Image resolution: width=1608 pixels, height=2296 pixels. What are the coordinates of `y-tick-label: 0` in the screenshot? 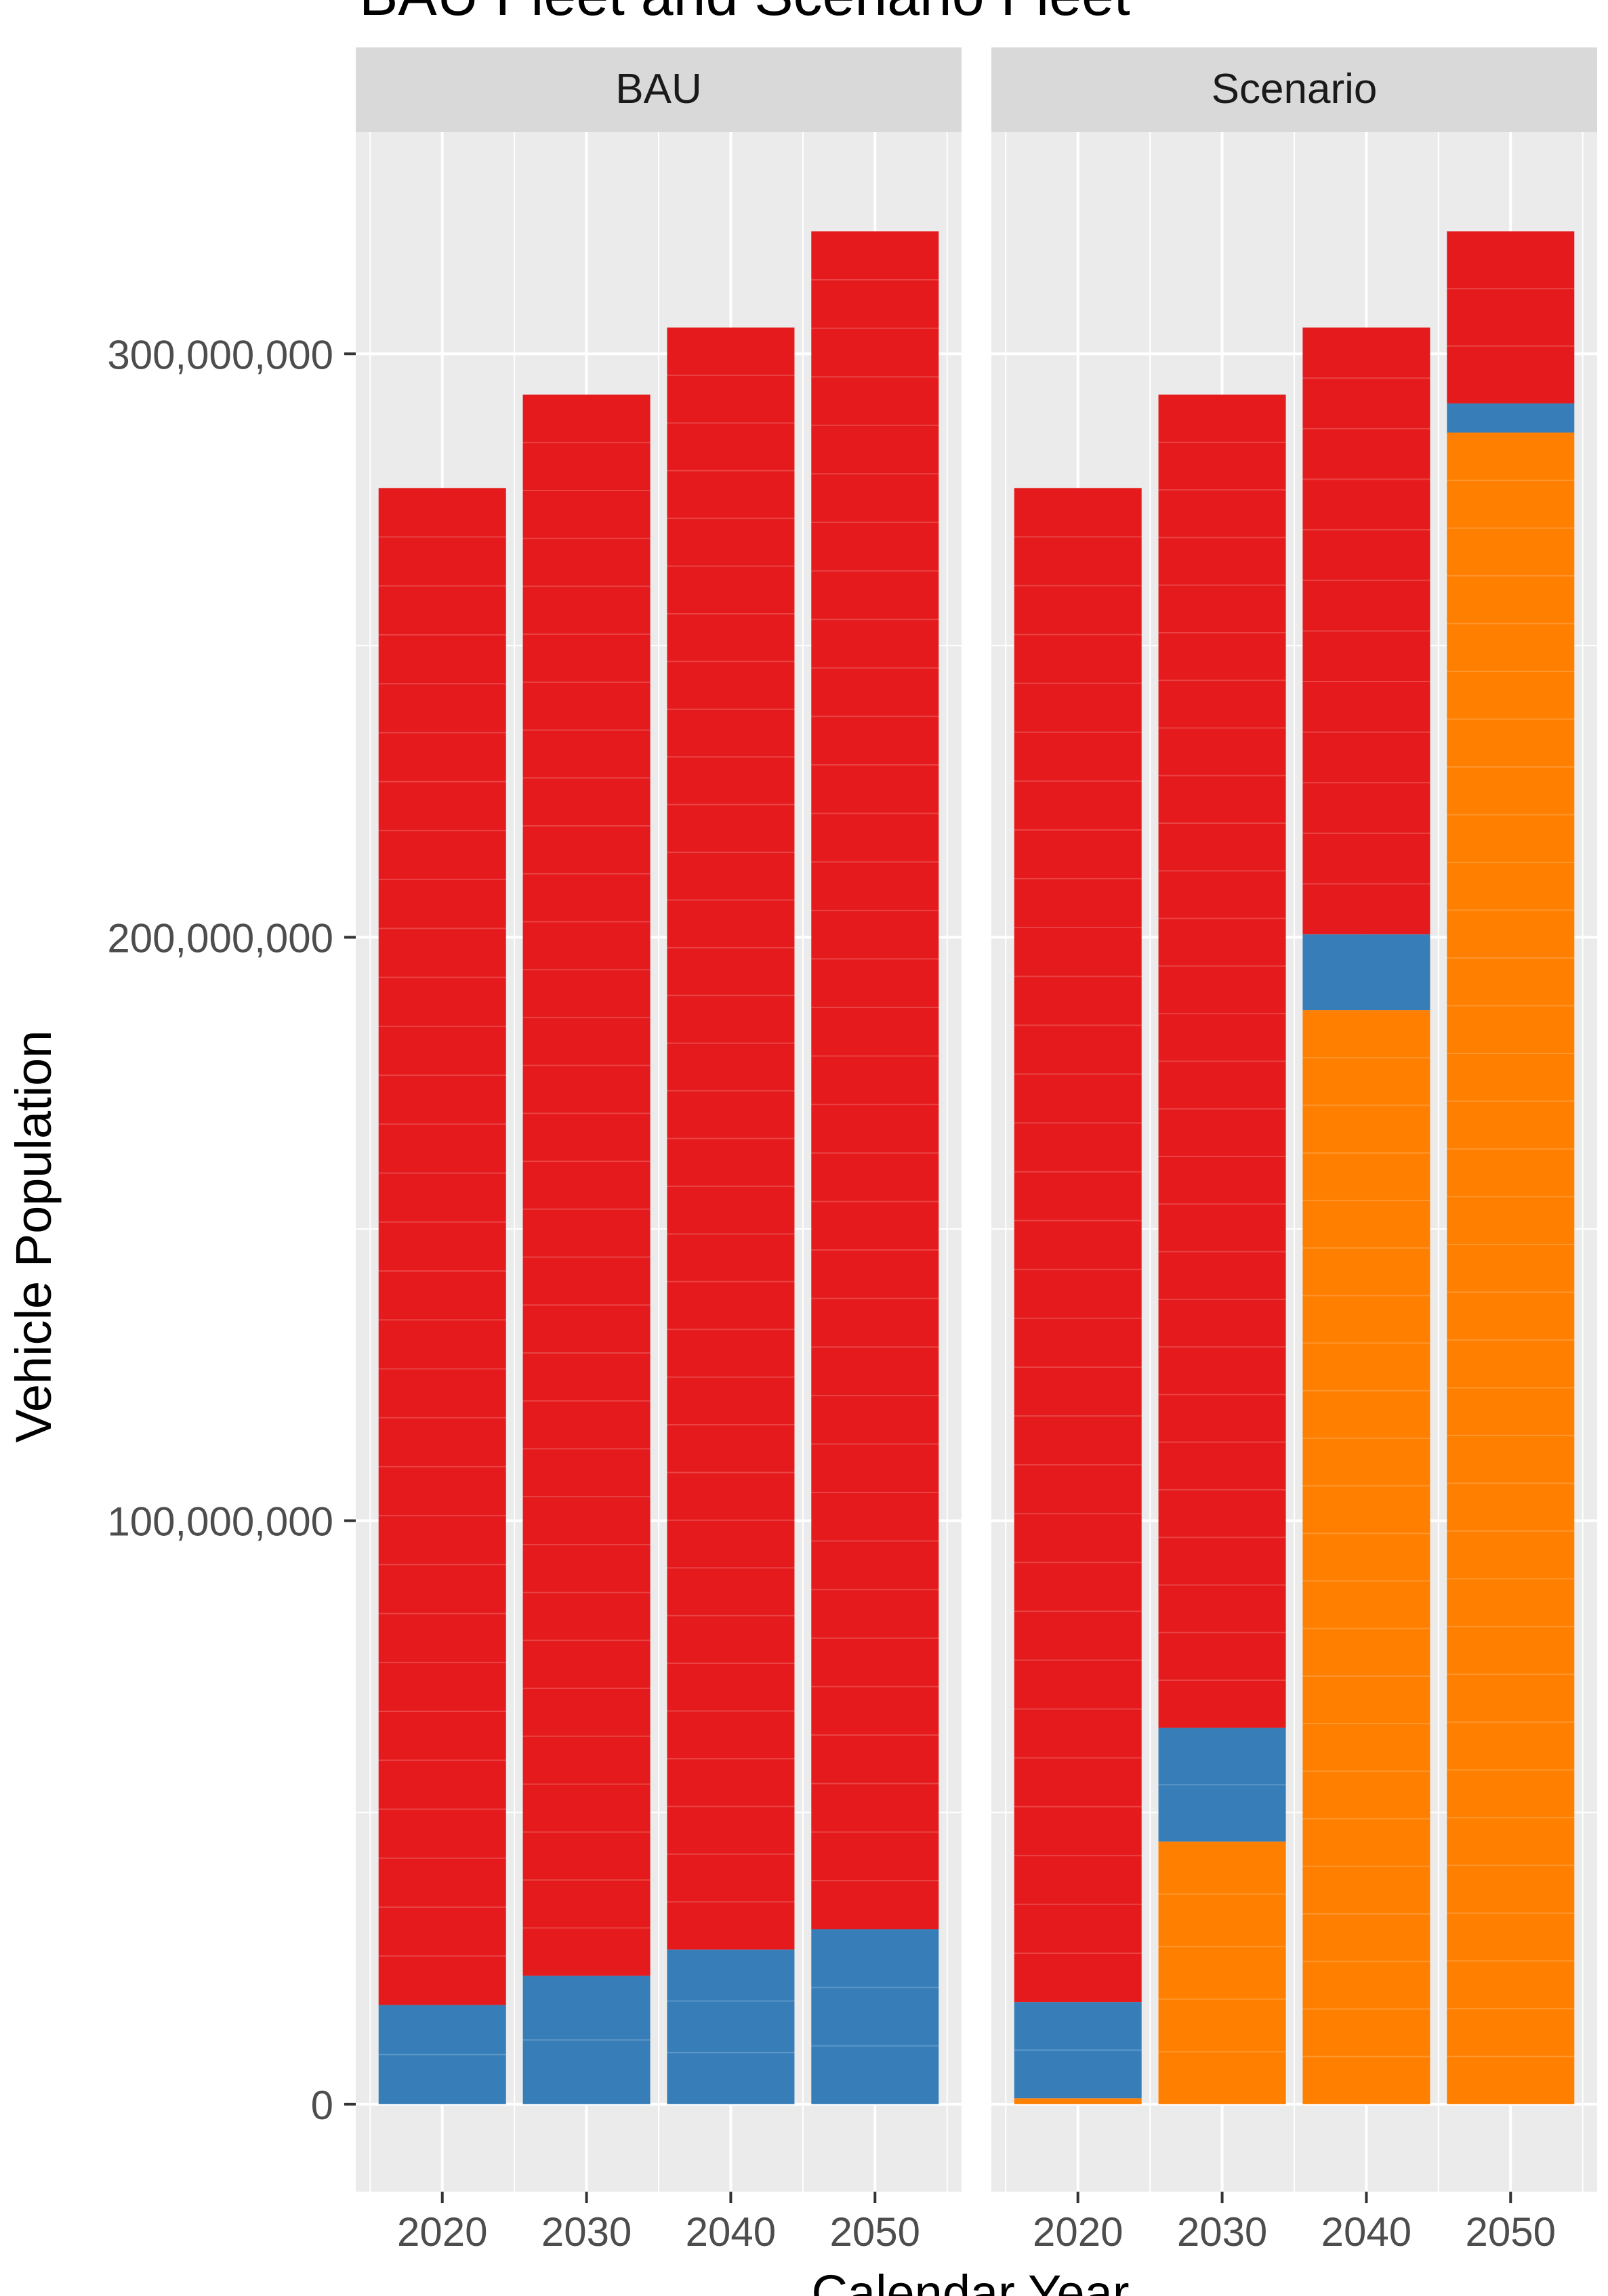 It's located at (322, 2105).